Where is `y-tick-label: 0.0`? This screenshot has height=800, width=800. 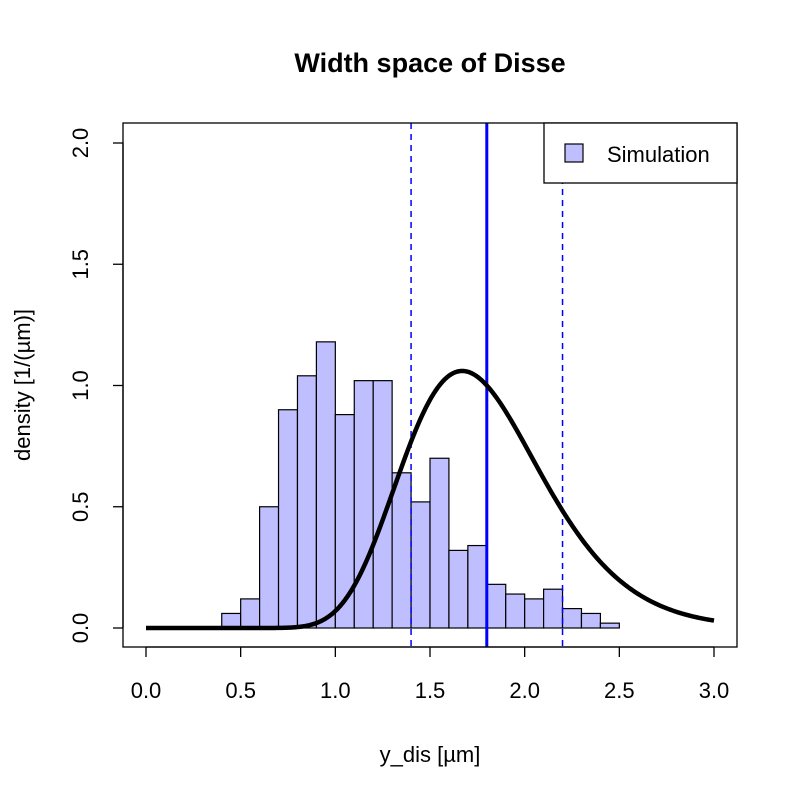
y-tick-label: 0.0 is located at coordinates (80, 628).